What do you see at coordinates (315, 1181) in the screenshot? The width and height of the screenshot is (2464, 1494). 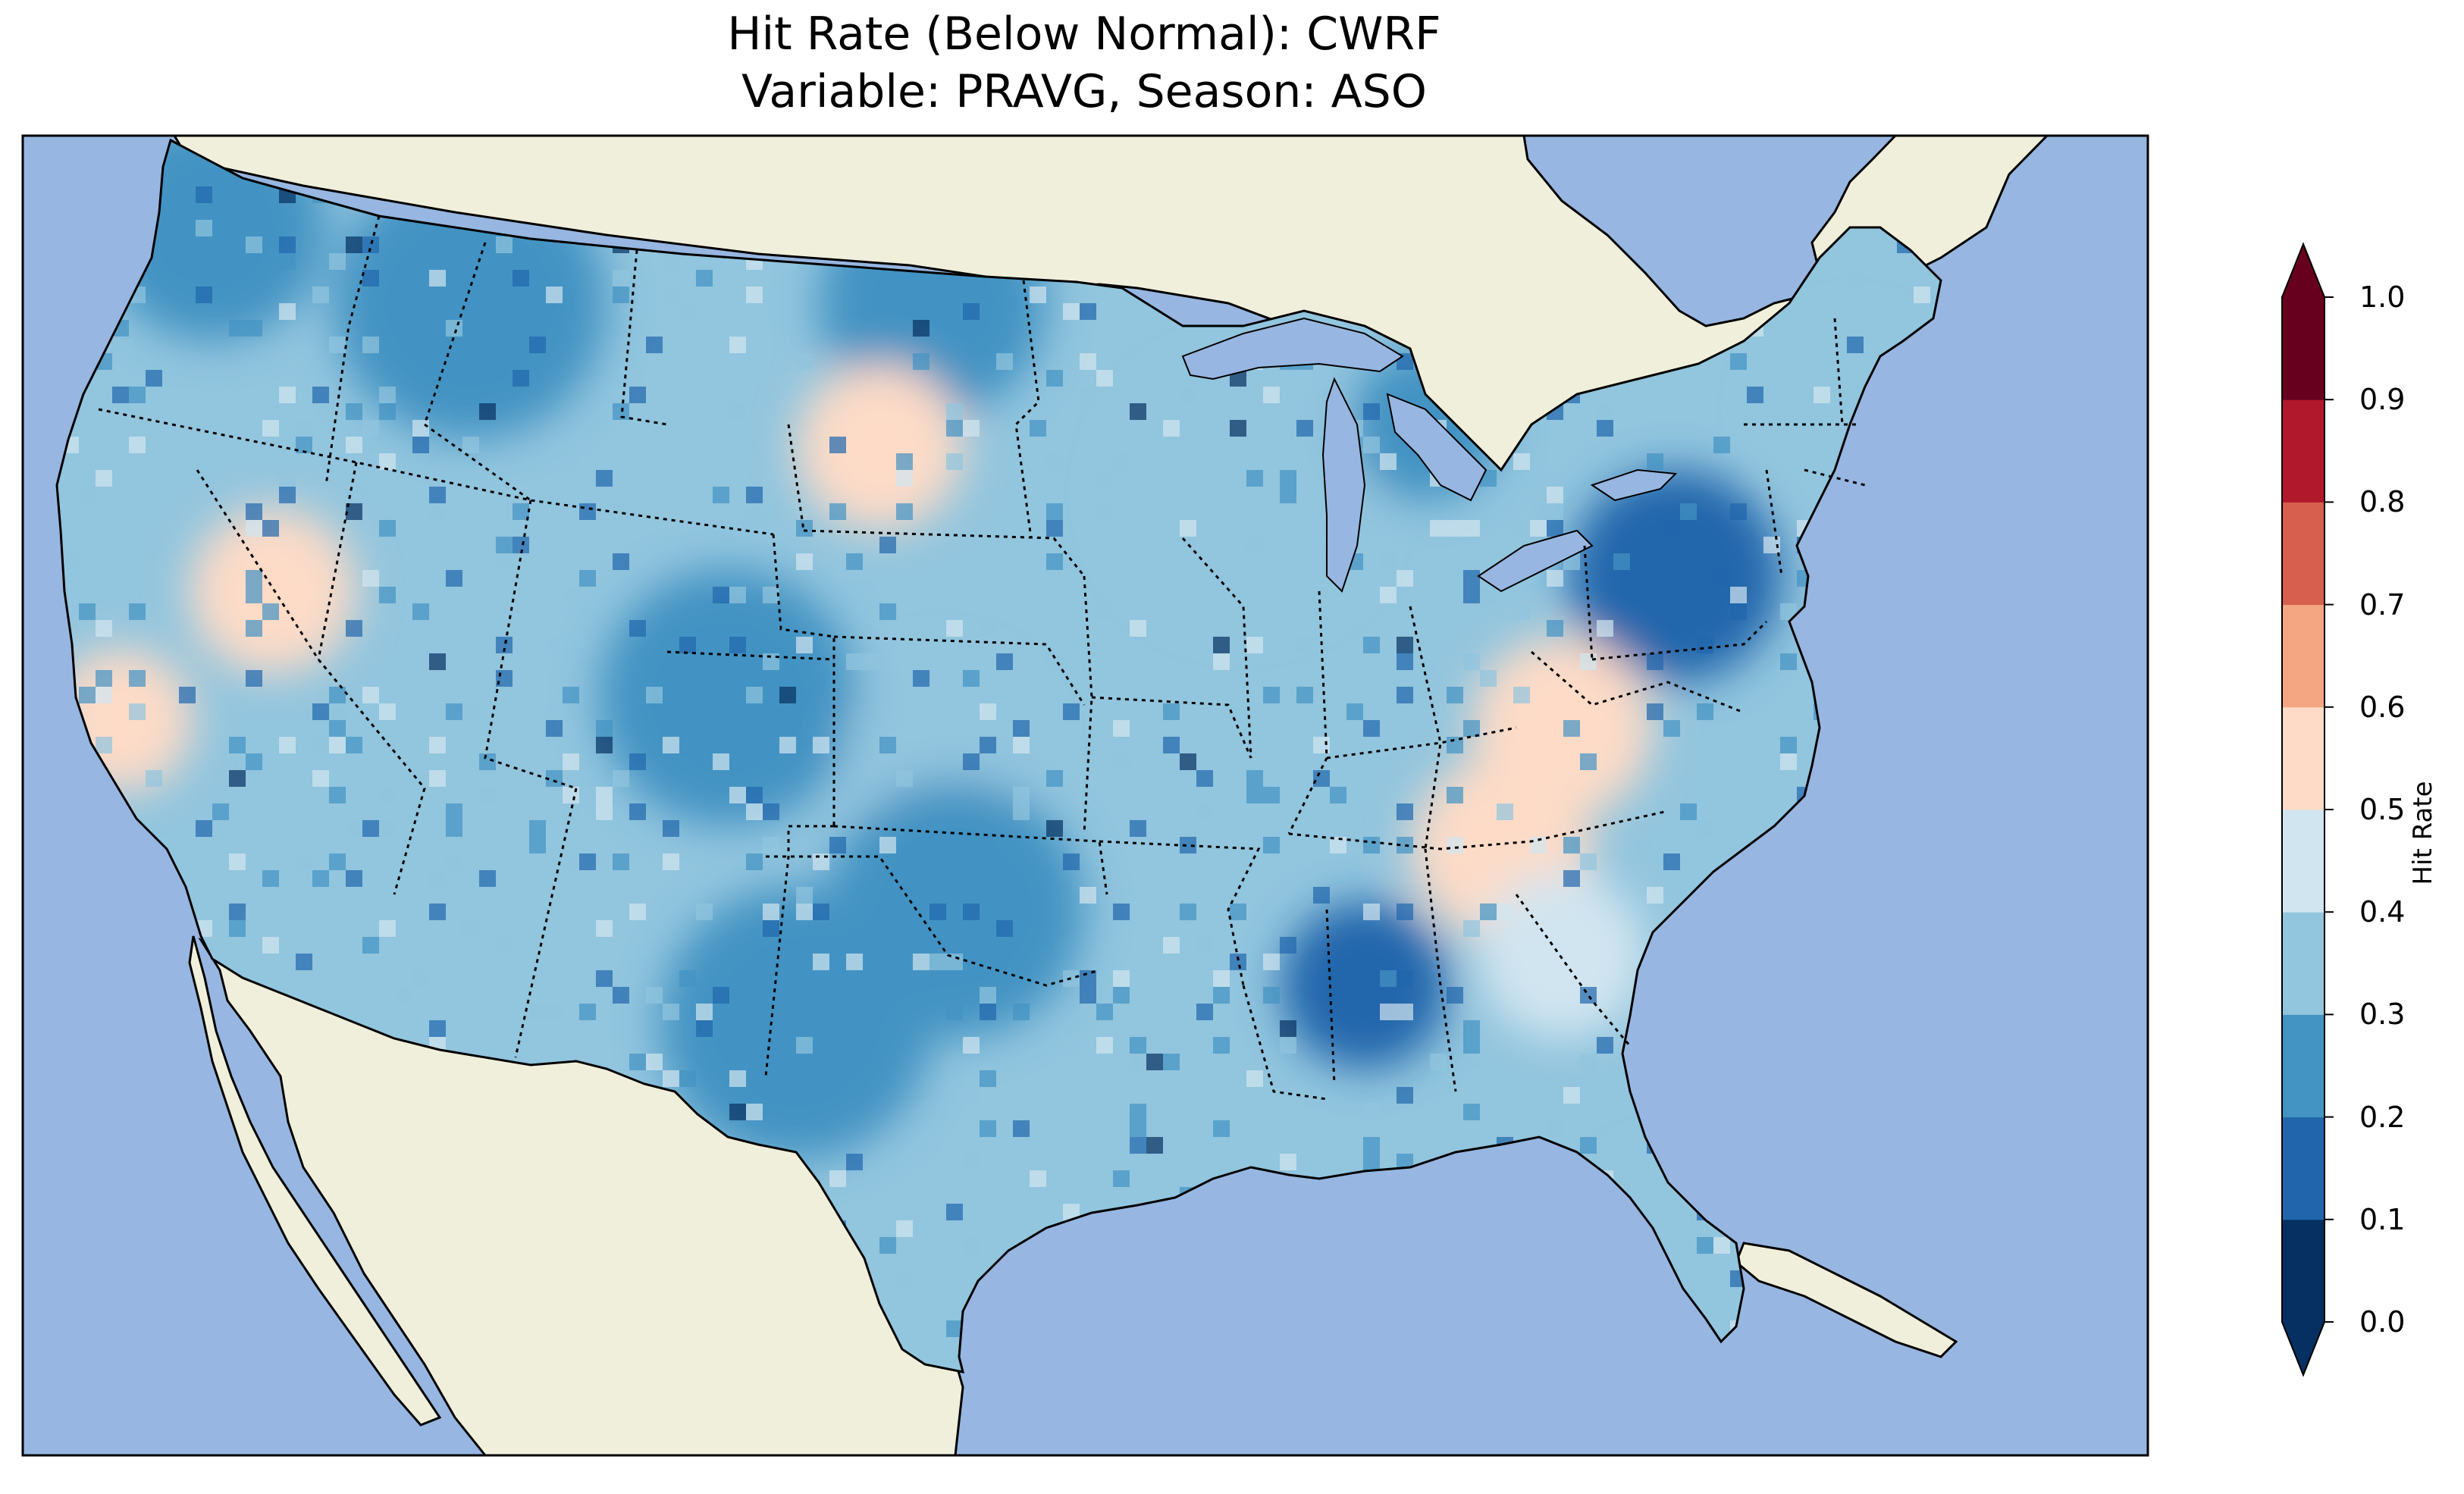 I see `baja-land` at bounding box center [315, 1181].